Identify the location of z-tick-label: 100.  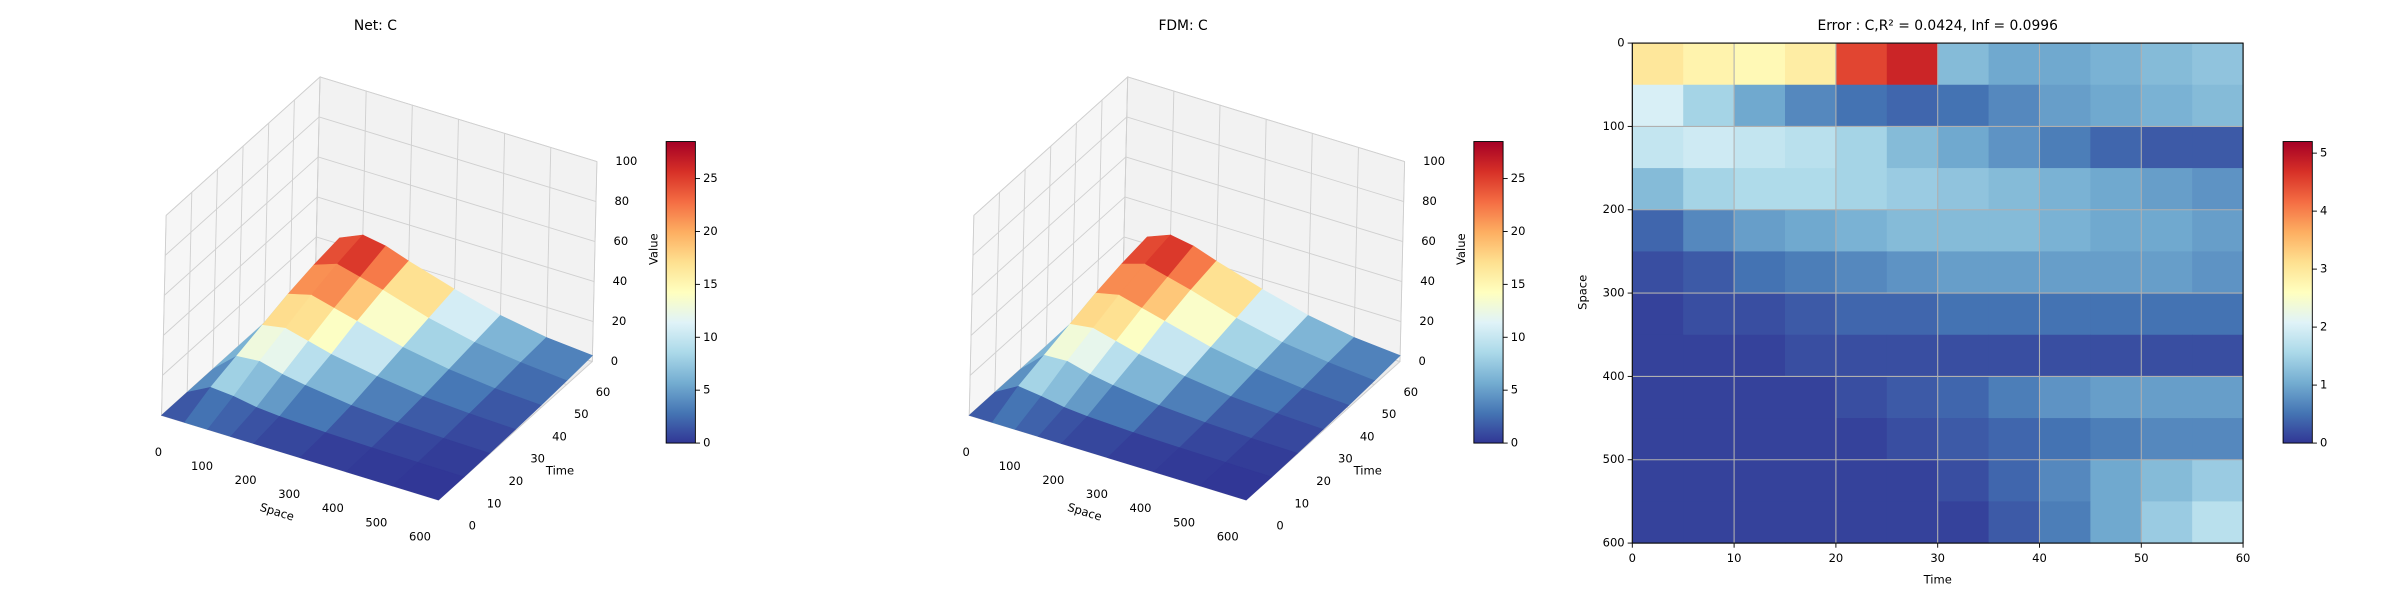
(626, 161).